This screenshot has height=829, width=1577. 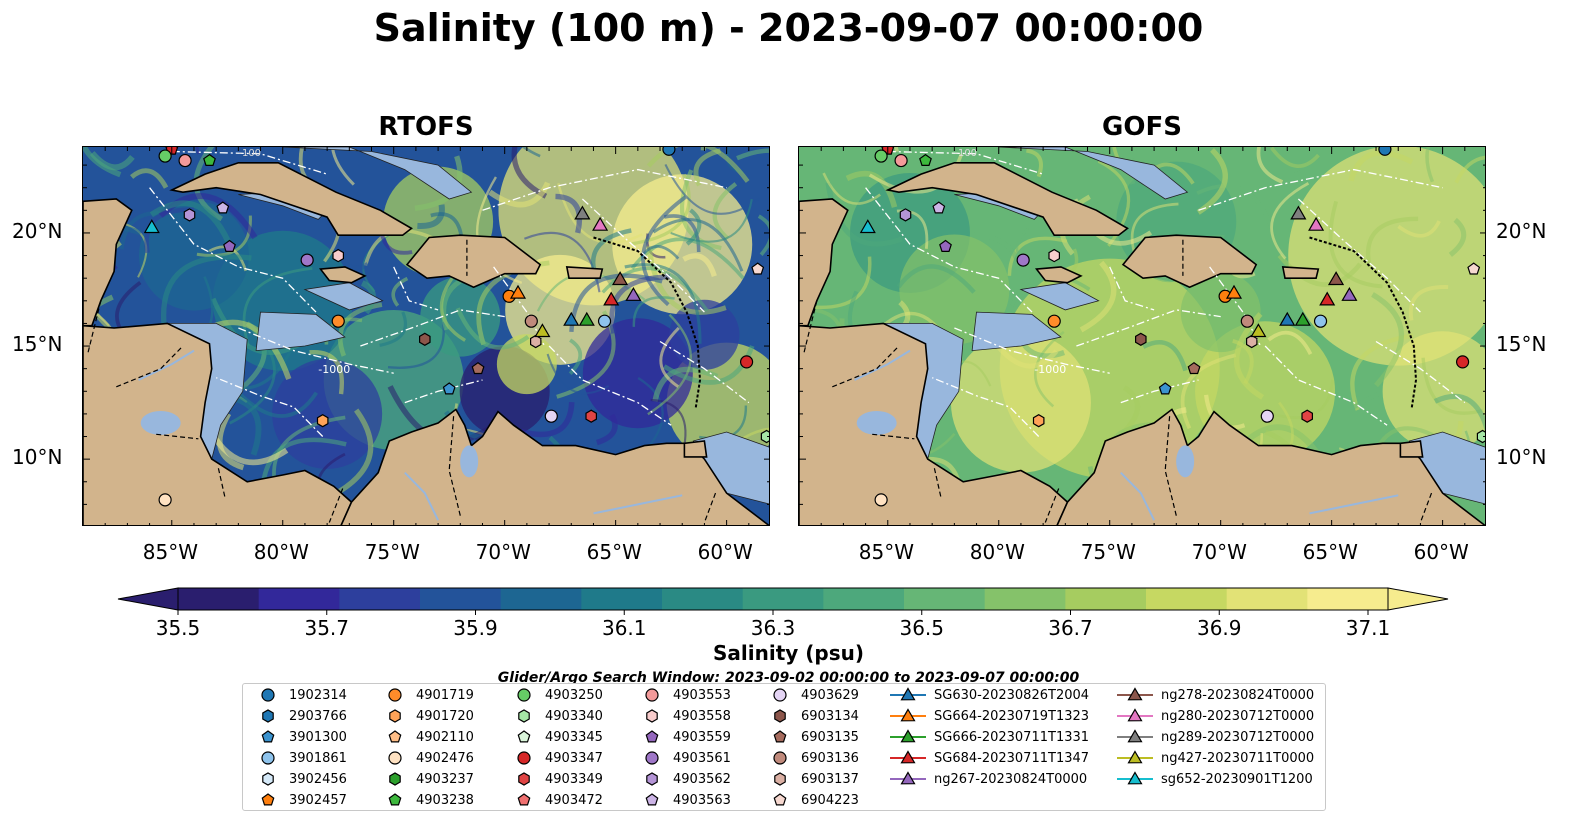 I want to click on legend-label: 3901861, so click(x=318, y=758).